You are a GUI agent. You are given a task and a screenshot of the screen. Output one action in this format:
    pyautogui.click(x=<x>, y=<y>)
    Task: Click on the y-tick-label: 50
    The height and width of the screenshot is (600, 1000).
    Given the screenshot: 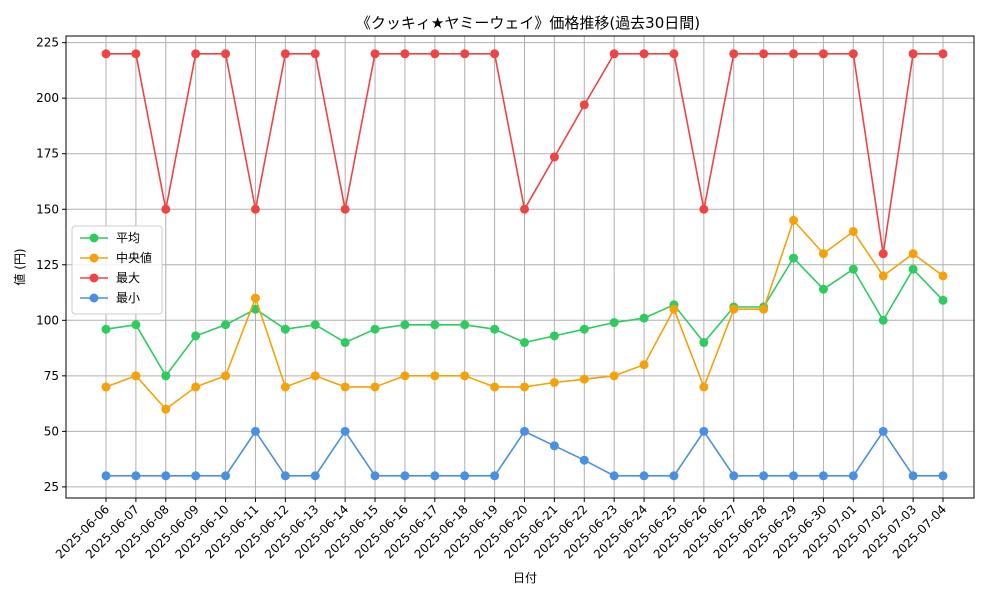 What is the action you would take?
    pyautogui.click(x=51, y=431)
    